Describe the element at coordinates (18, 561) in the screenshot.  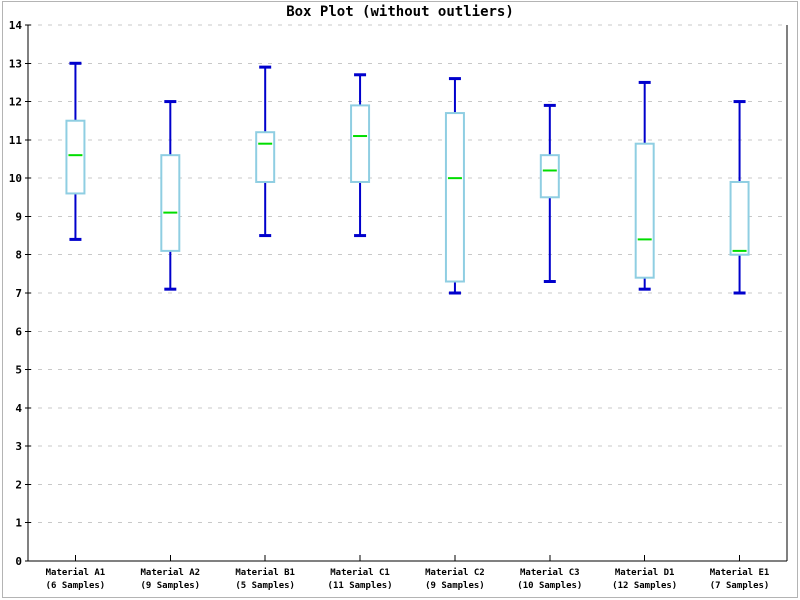
I see `y-tick-label: 0` at that location.